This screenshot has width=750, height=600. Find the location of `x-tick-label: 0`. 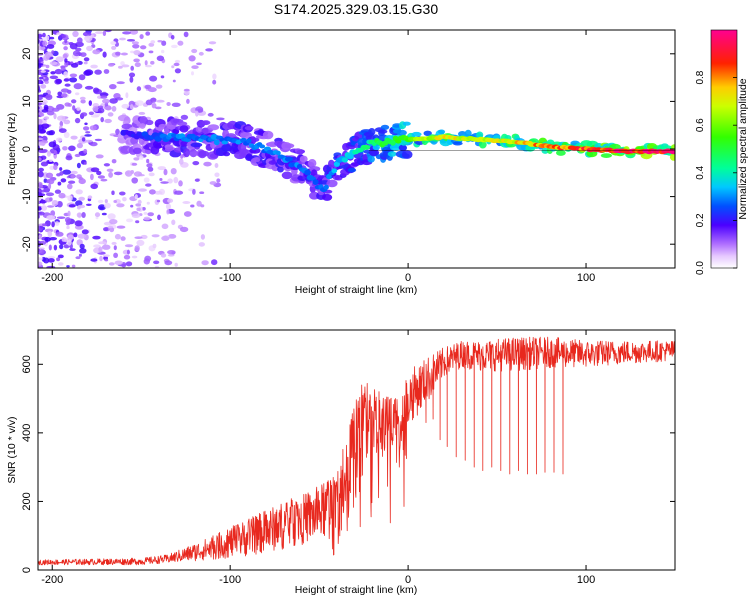

x-tick-label: 0 is located at coordinates (408, 278).